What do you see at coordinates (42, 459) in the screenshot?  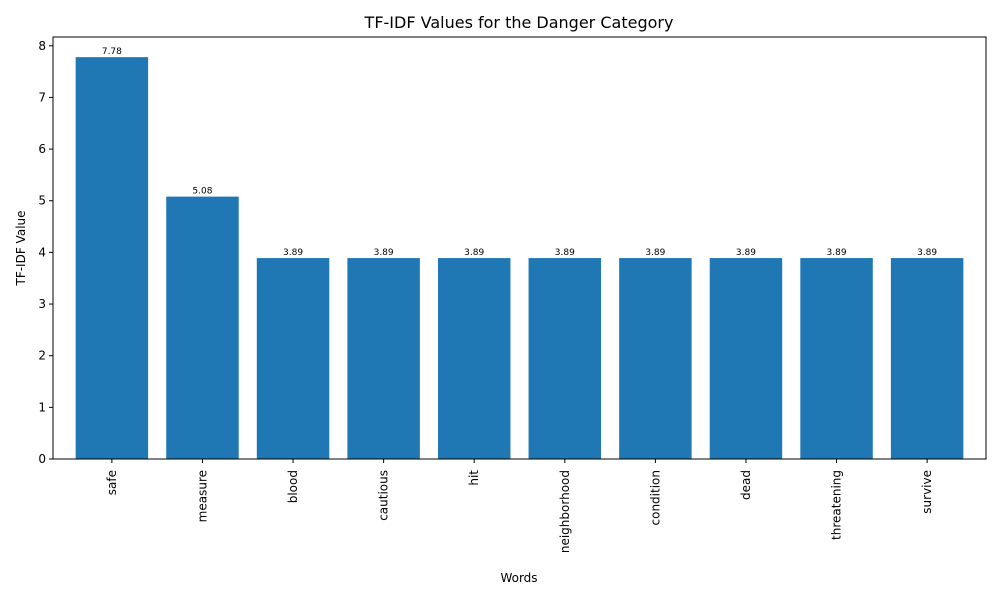 I see `y-tick-label-0: 0` at bounding box center [42, 459].